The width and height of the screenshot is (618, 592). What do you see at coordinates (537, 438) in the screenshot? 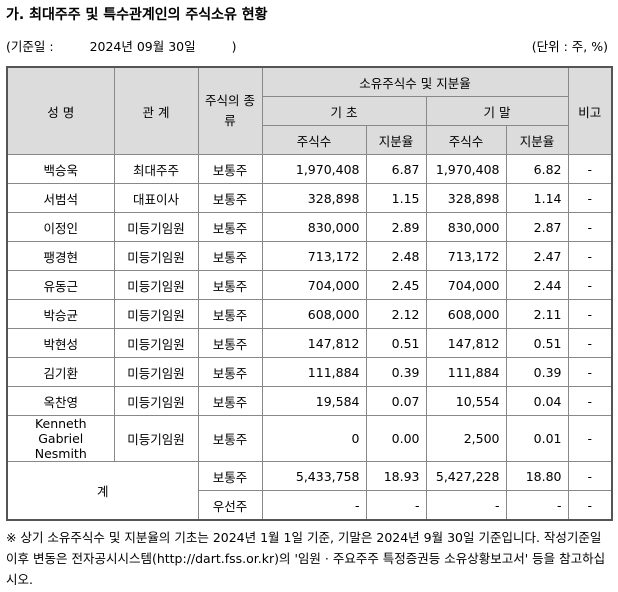
I see `cell-end-ratio: 0.01` at bounding box center [537, 438].